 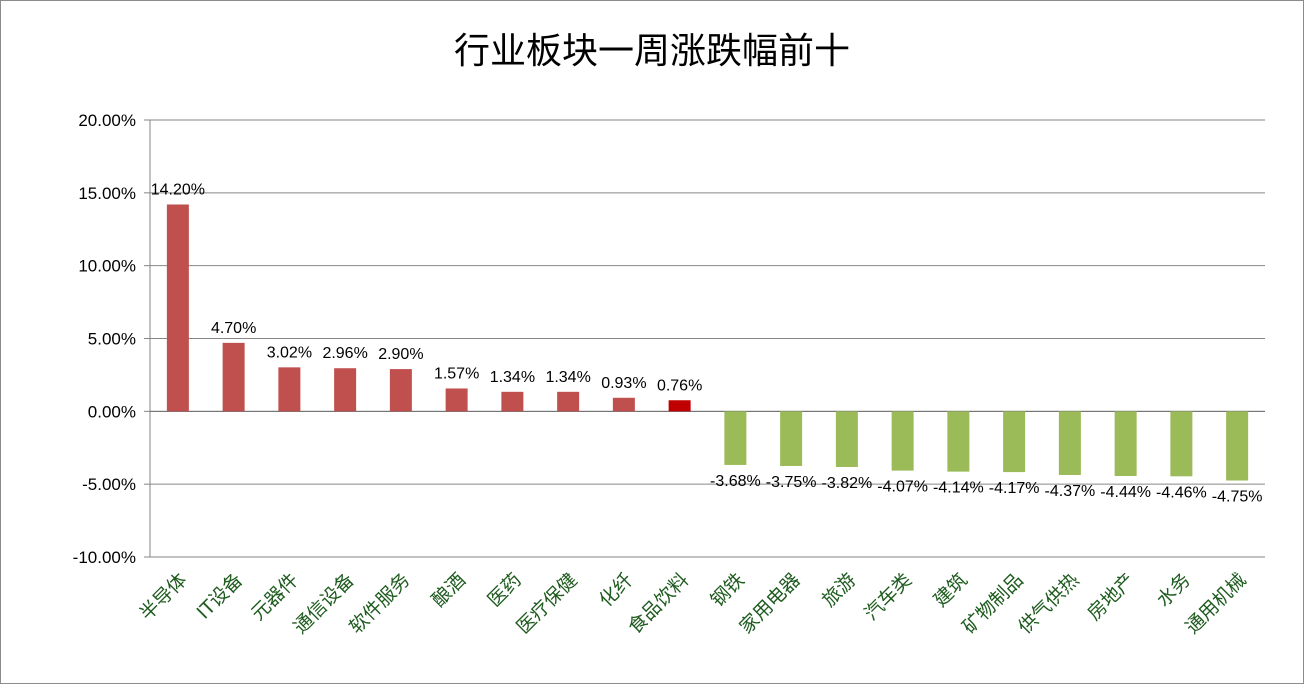 I want to click on x-tick-label: 医疗保健, so click(x=546, y=603).